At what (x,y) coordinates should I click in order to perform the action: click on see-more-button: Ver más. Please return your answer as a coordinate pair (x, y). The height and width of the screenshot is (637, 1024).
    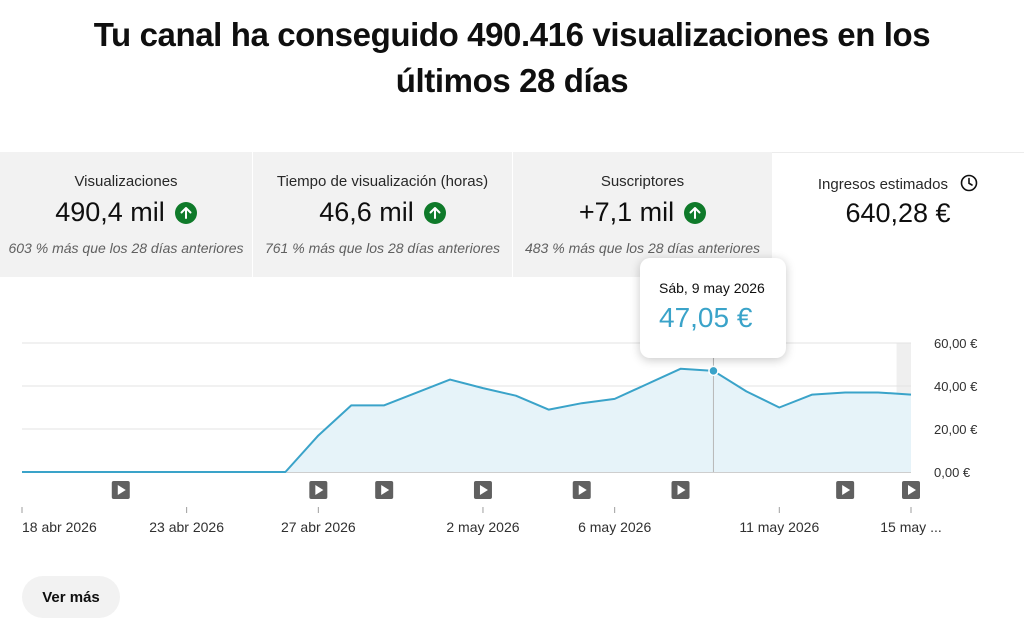
    Looking at the image, I should click on (71, 597).